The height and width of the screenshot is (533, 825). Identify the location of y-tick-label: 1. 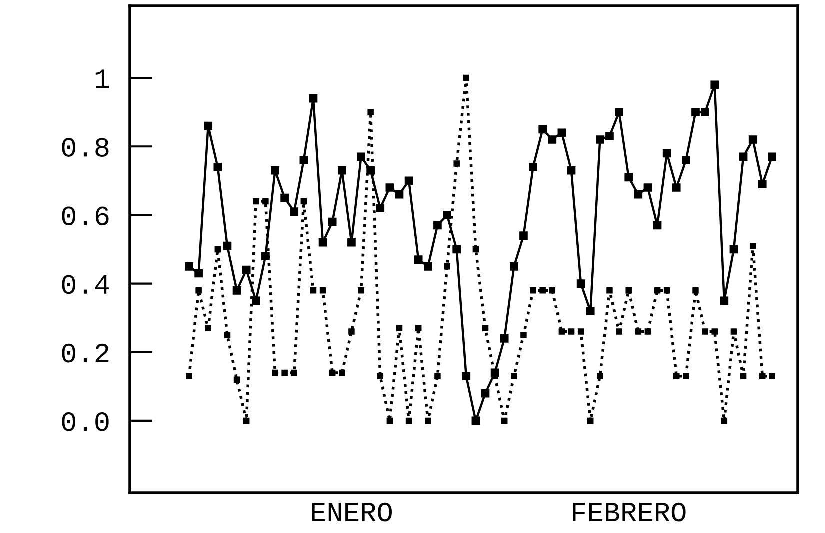
(103, 79).